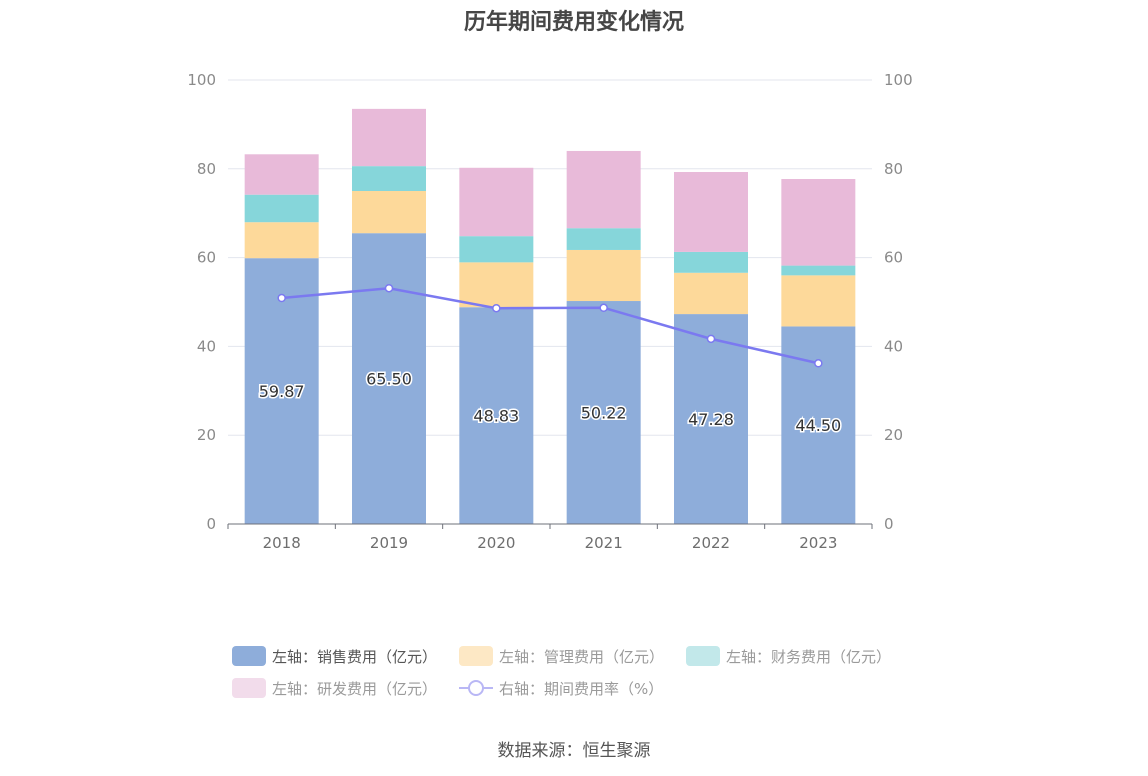 Image resolution: width=1148 pixels, height=776 pixels. I want to click on y-right-tick-label: 0, so click(889, 524).